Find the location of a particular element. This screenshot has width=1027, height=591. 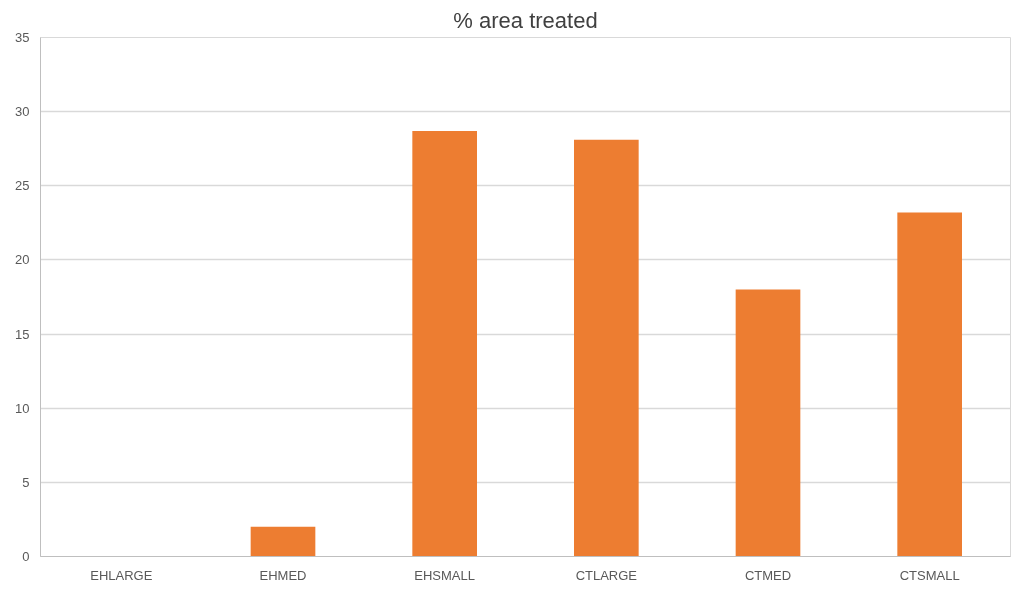

y-tick-label: 10 is located at coordinates (22, 408).